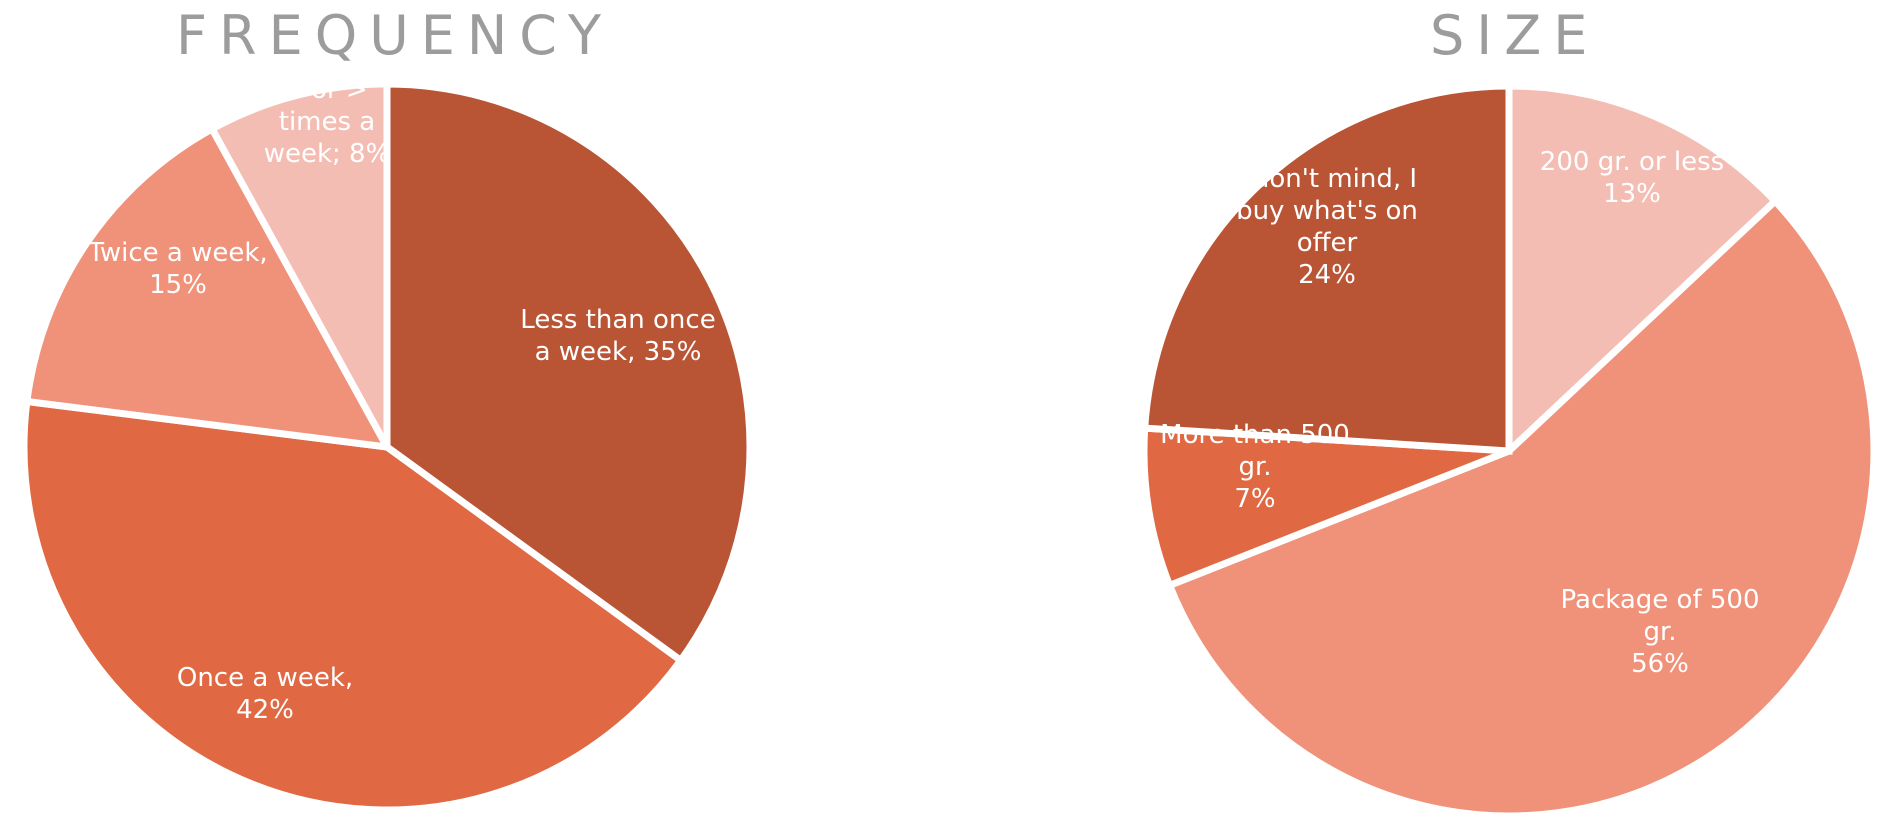 This screenshot has width=1889, height=817. I want to click on pie-slice-label-size-2: More than 500 gr. 7%, so click(1255, 467).